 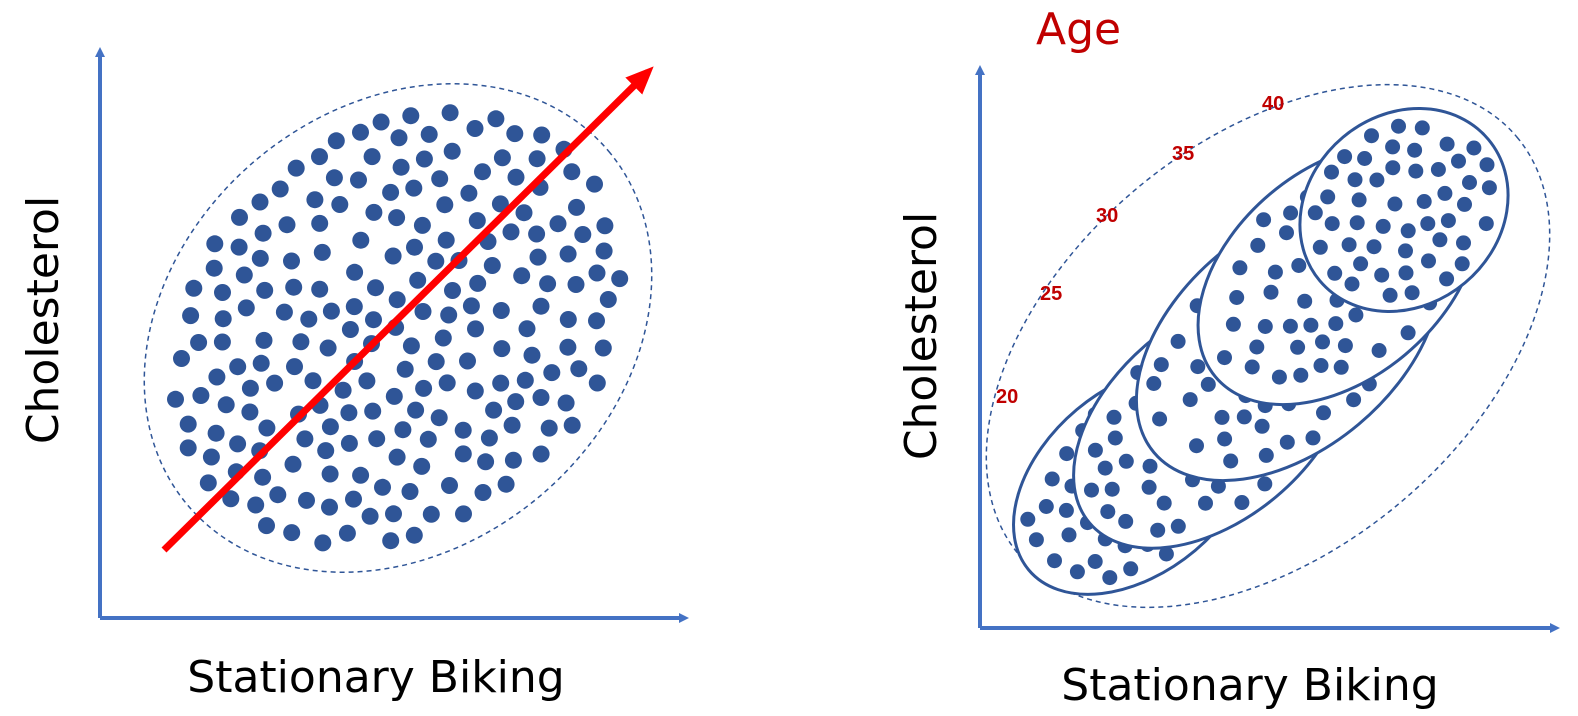 I want to click on age-title: Age, so click(x=1078, y=29).